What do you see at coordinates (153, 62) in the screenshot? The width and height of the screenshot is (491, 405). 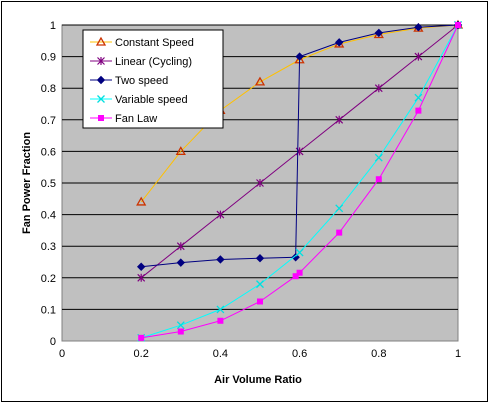 I see `legend-label-linear-cycling: Linear (Cycling)` at bounding box center [153, 62].